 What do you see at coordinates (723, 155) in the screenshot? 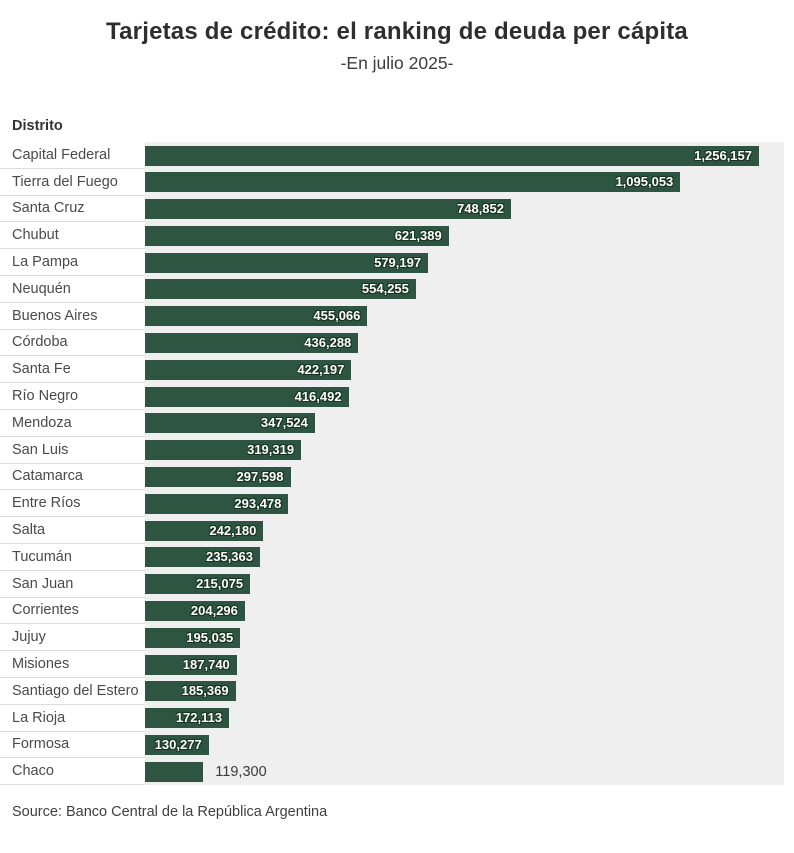
I see `value-label: 1,256,157` at bounding box center [723, 155].